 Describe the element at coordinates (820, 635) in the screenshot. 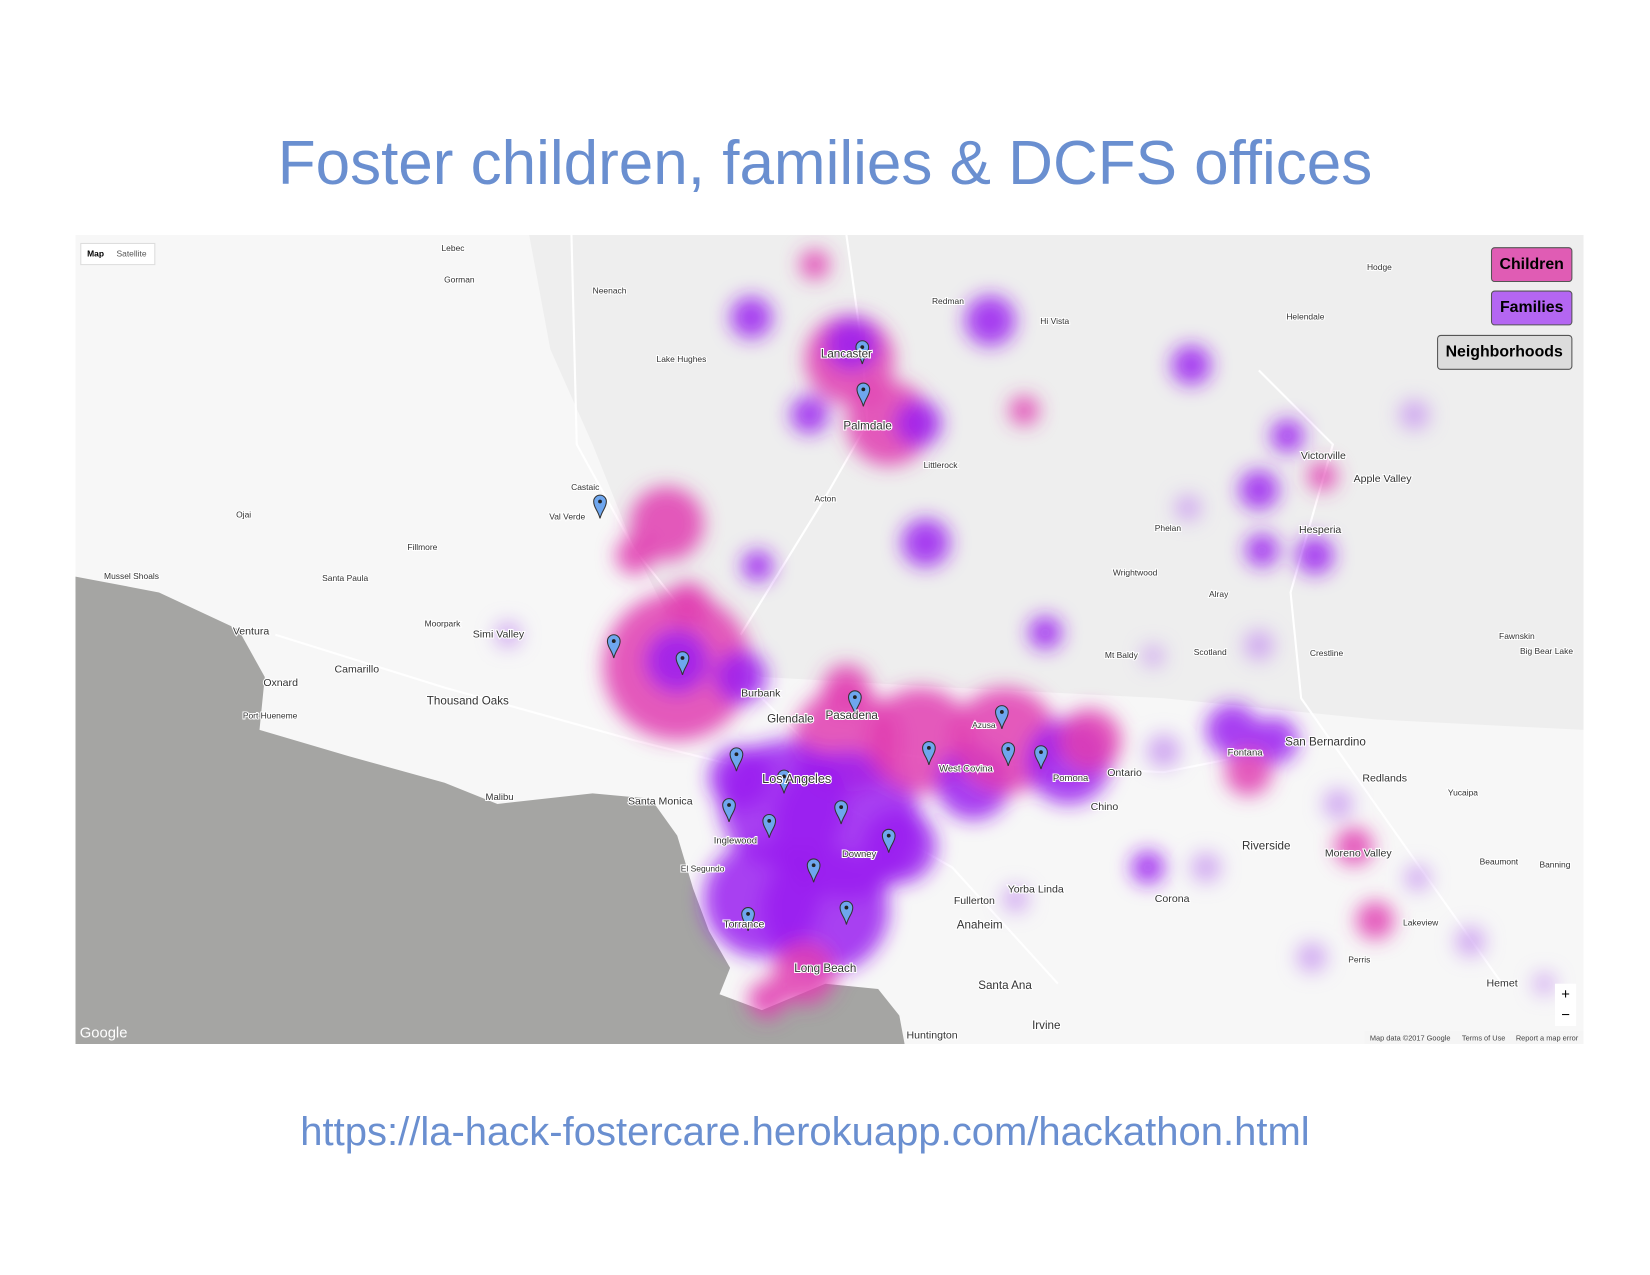

I see `office-markers` at that location.